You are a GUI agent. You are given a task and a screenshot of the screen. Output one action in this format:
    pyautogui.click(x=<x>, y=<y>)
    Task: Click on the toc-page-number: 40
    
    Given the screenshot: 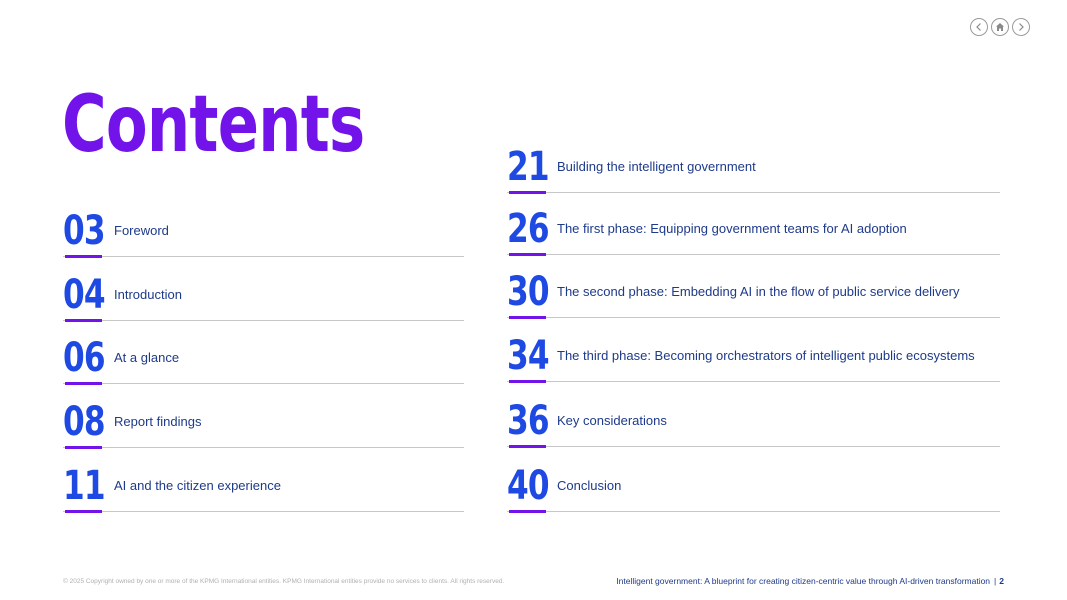 What is the action you would take?
    pyautogui.click(x=528, y=486)
    